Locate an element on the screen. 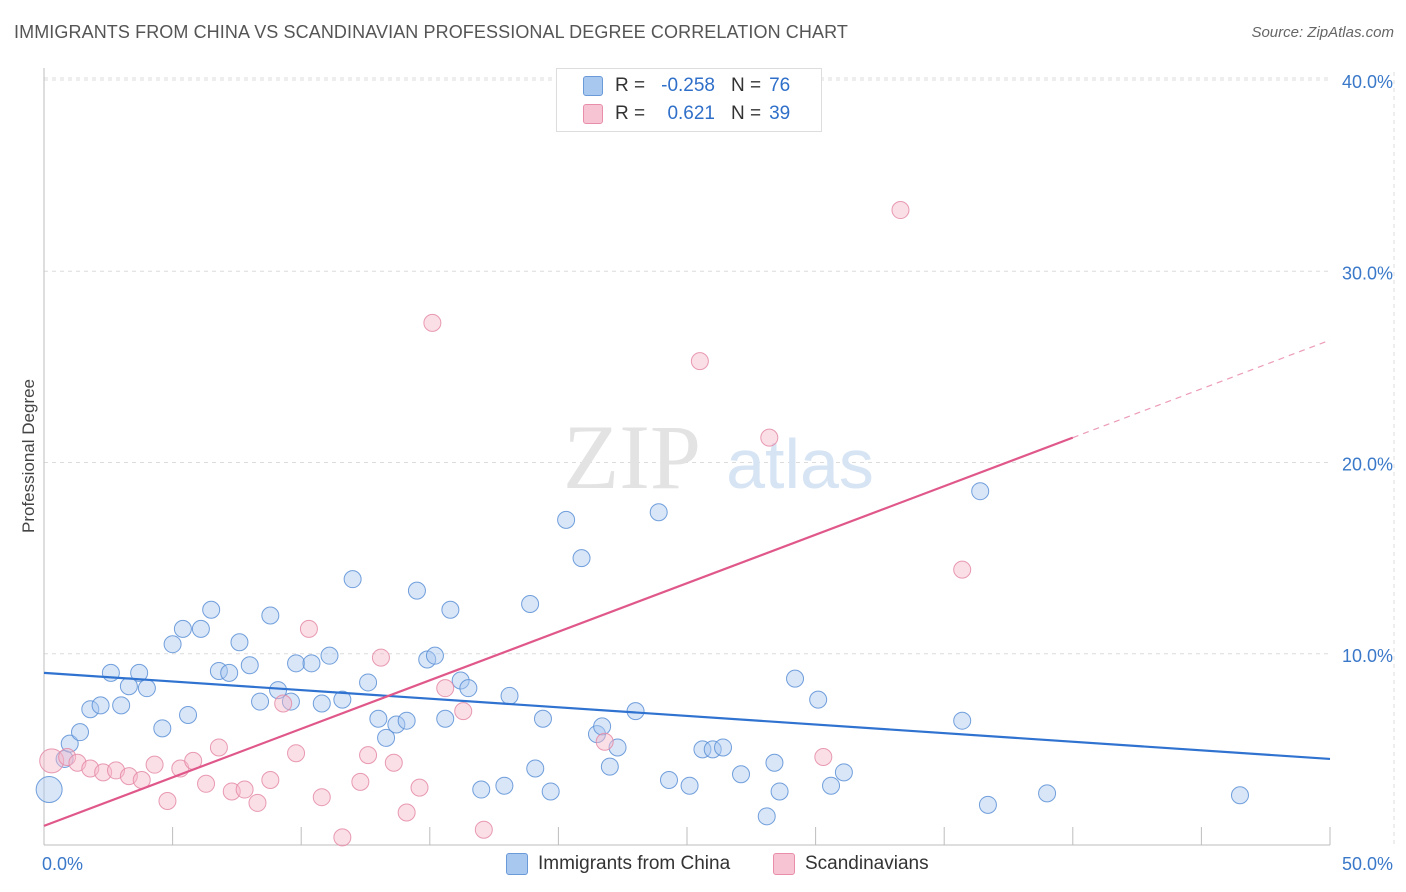 The height and width of the screenshot is (892, 1406). legend-r-value: -0.258 is located at coordinates (688, 85).